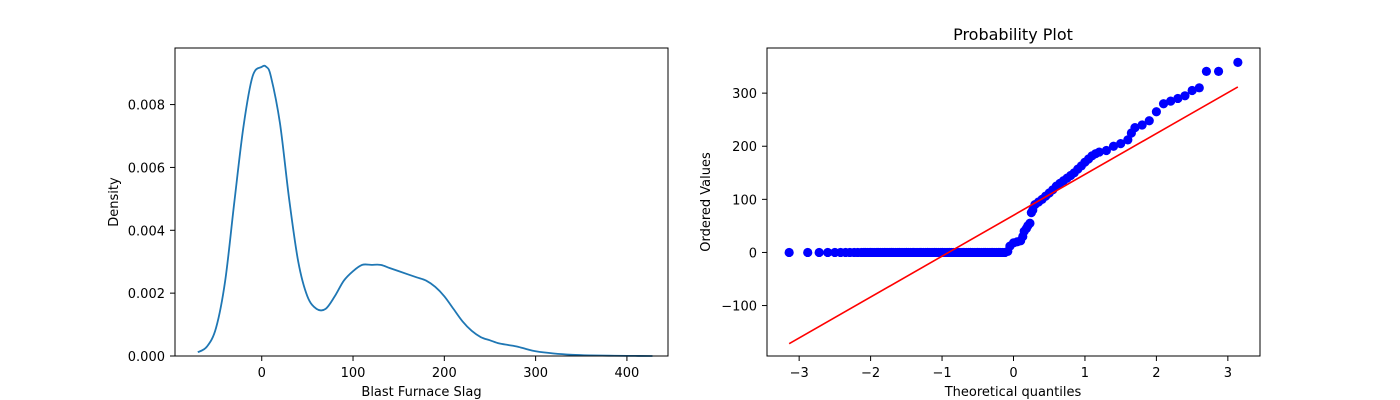 Image resolution: width=1400 pixels, height=400 pixels. What do you see at coordinates (262, 373) in the screenshot?
I see `density-x-tick-label: 0` at bounding box center [262, 373].